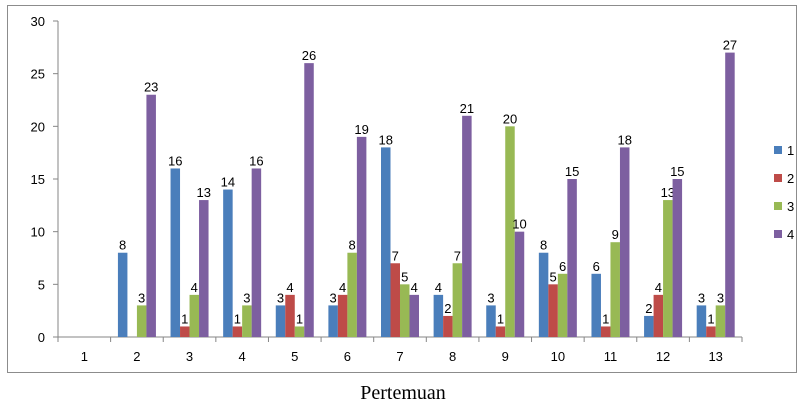  I want to click on x-tick-label: 8, so click(452, 356).